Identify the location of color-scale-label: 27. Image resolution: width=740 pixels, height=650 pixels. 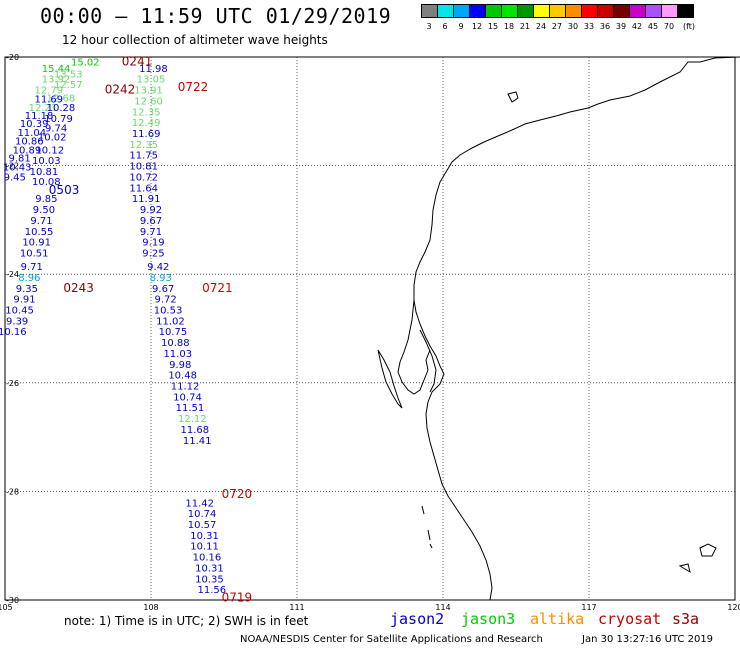
(557, 26).